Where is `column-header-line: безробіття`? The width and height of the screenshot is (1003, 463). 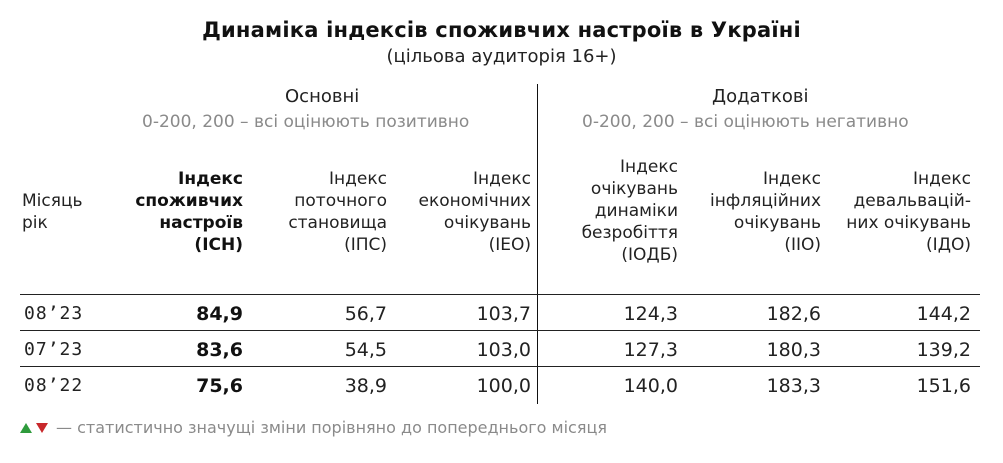 column-header-line: безробіття is located at coordinates (629, 233).